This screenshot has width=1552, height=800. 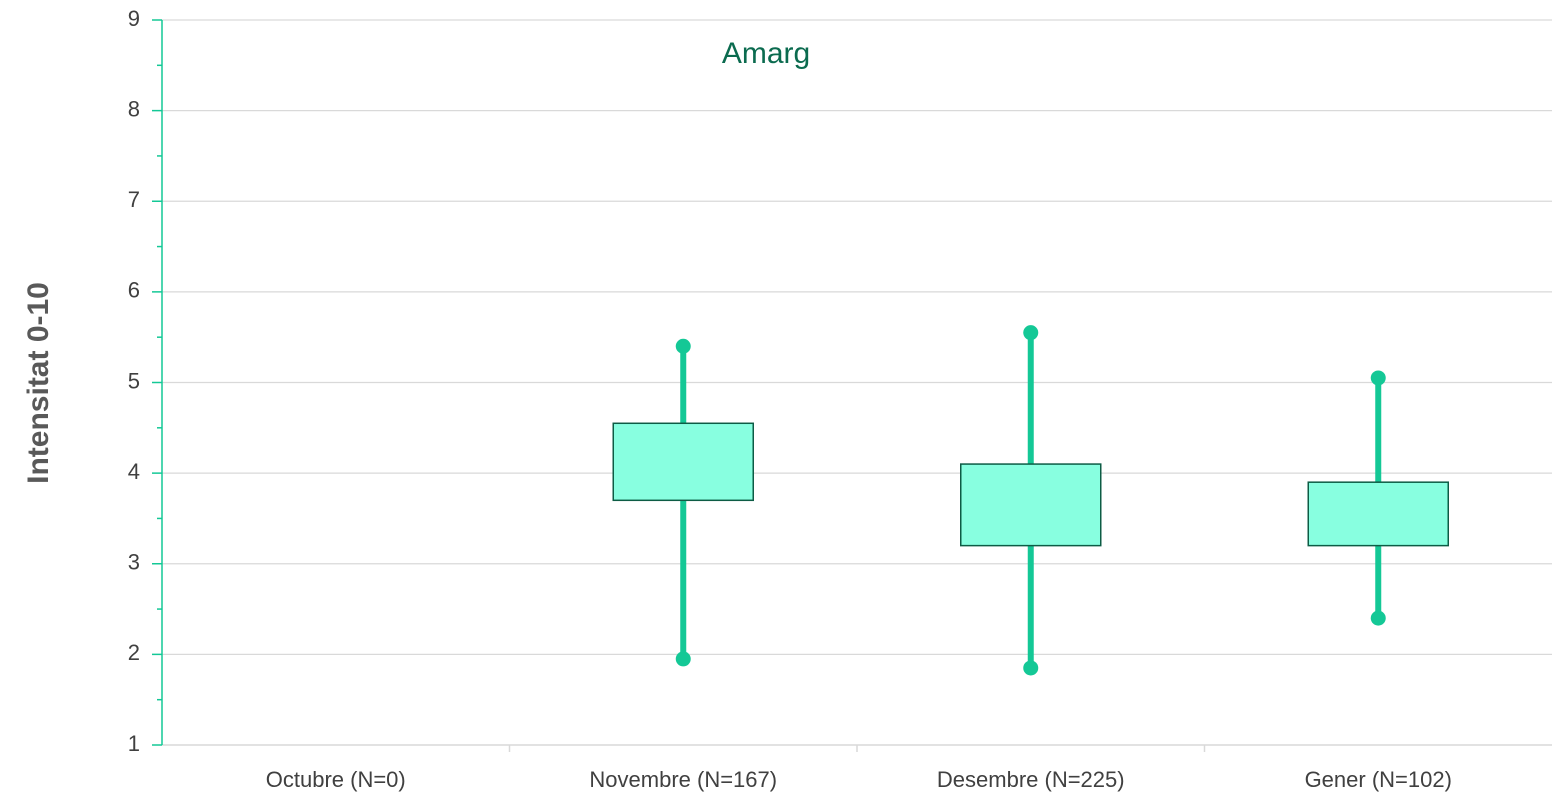 What do you see at coordinates (134, 199) in the screenshot?
I see `y-tick-label: 7` at bounding box center [134, 199].